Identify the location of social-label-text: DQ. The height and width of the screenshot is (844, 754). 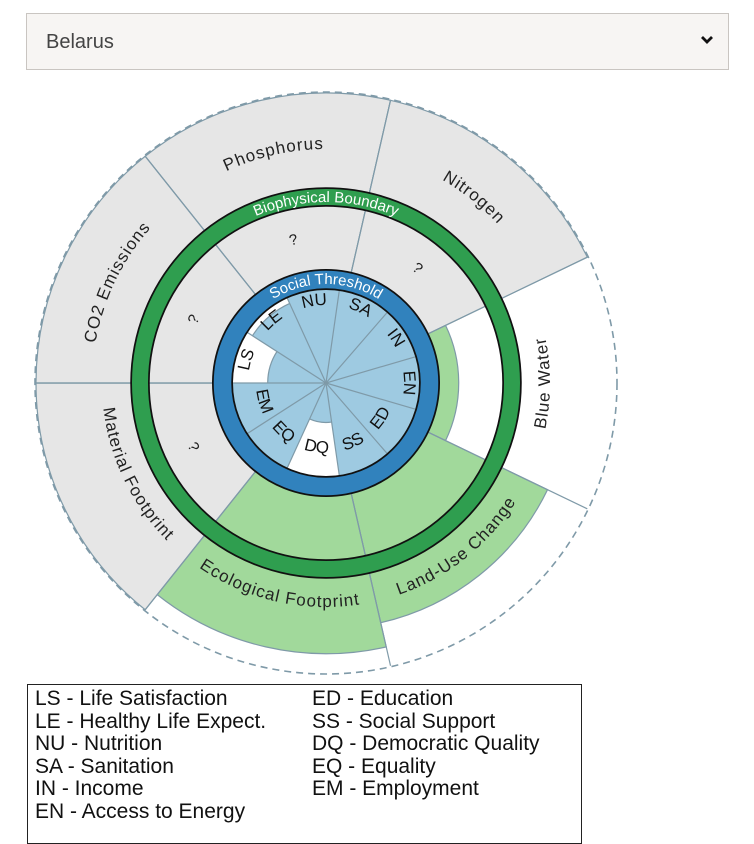
(316, 446).